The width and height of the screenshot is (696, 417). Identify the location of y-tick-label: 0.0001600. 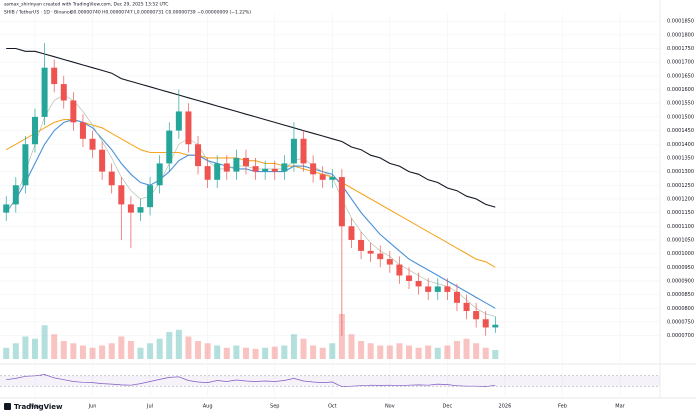
(680, 90).